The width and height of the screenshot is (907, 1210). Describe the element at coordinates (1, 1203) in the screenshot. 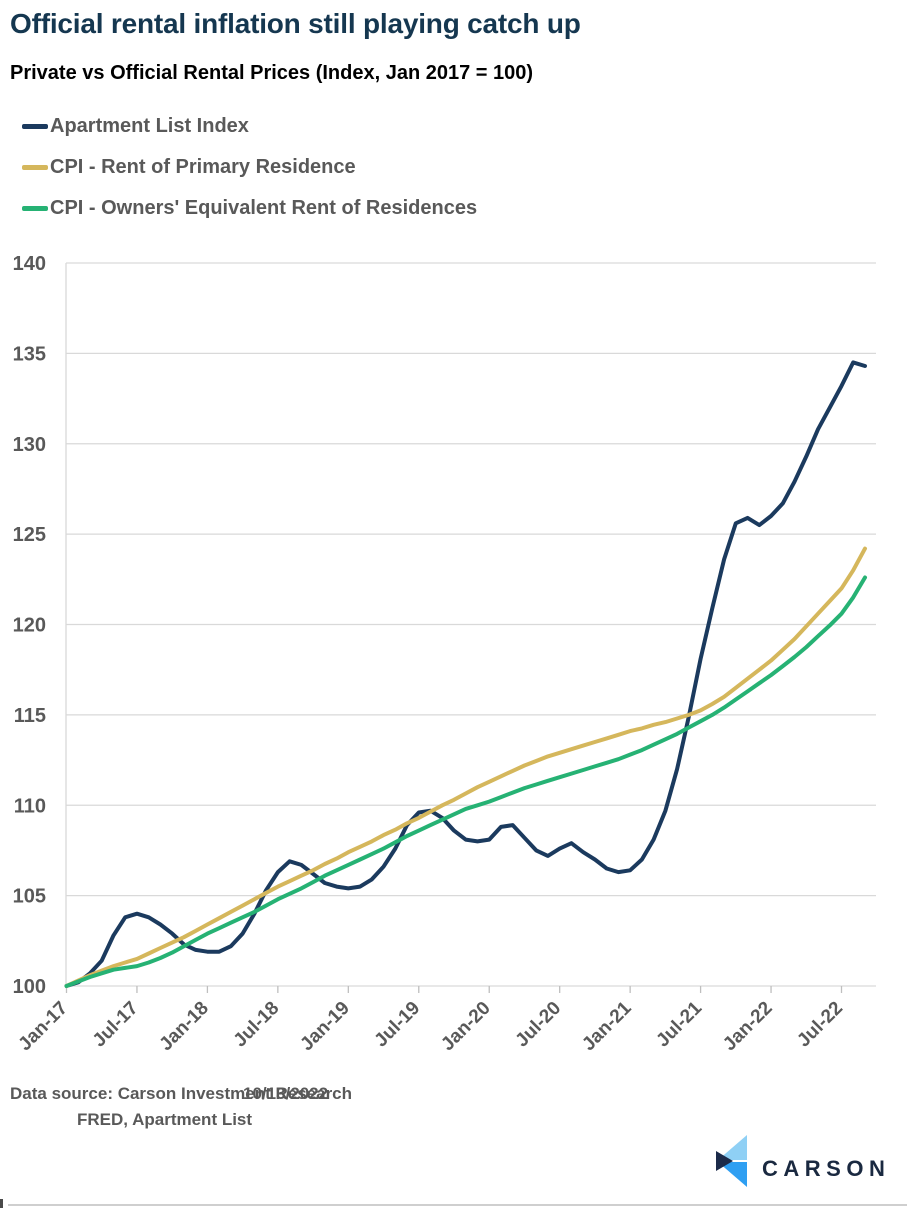

I see `corner-artifact` at that location.